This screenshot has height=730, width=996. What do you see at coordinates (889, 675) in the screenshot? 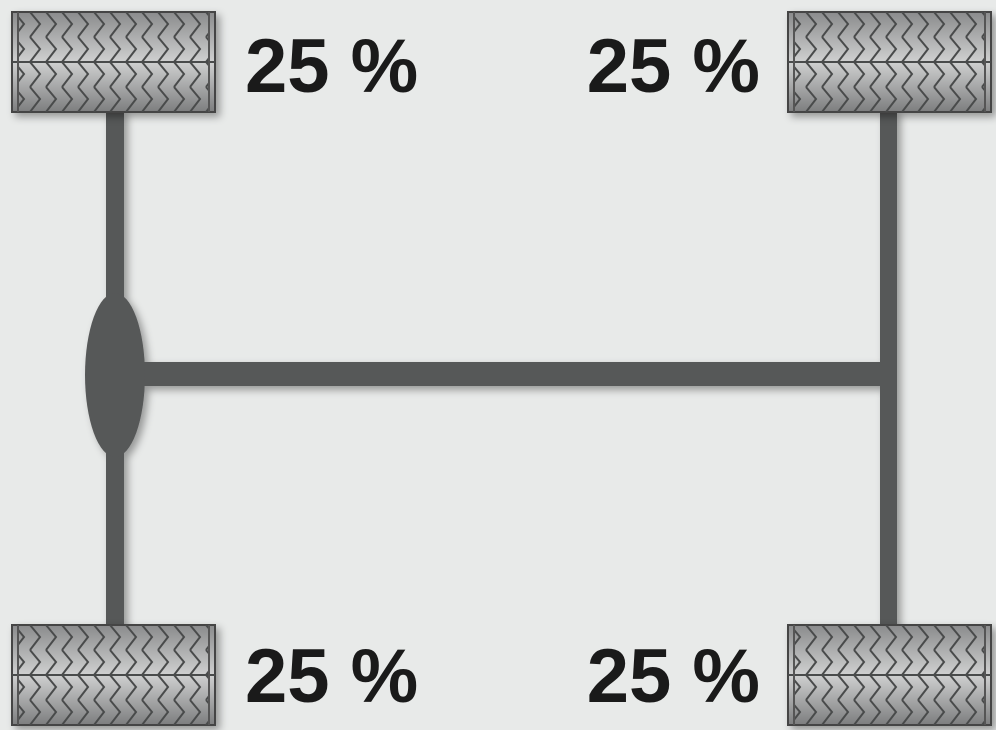
I see `tire-rear-right` at bounding box center [889, 675].